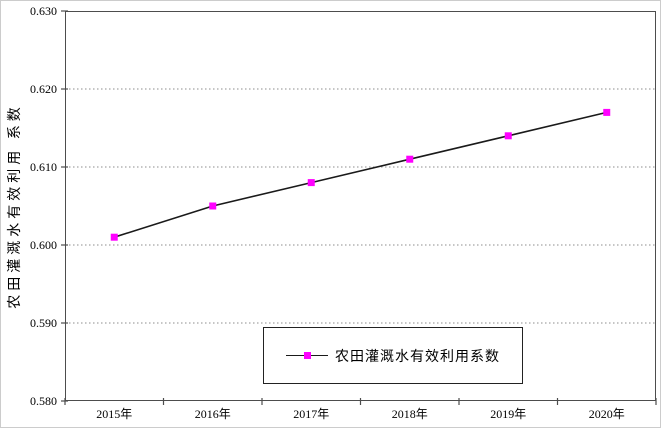  I want to click on x-tick-label: 2018年, so click(409, 414).